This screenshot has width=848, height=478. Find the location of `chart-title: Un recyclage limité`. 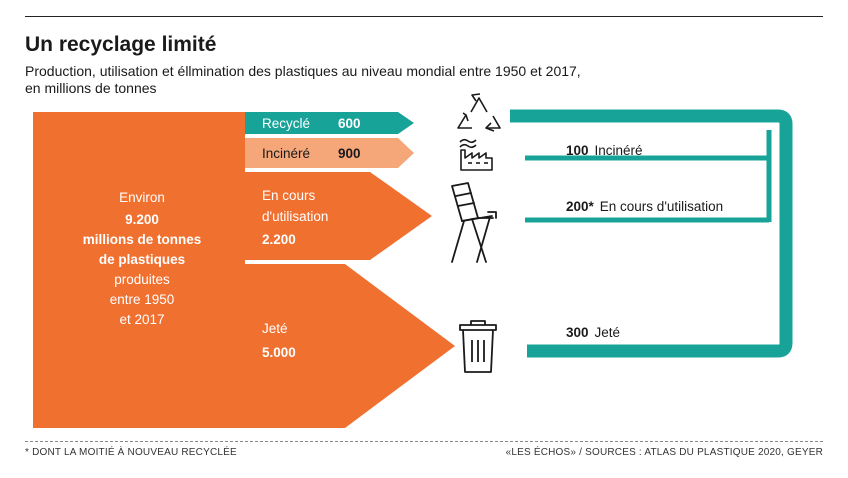

chart-title: Un recyclage limité is located at coordinates (121, 44).